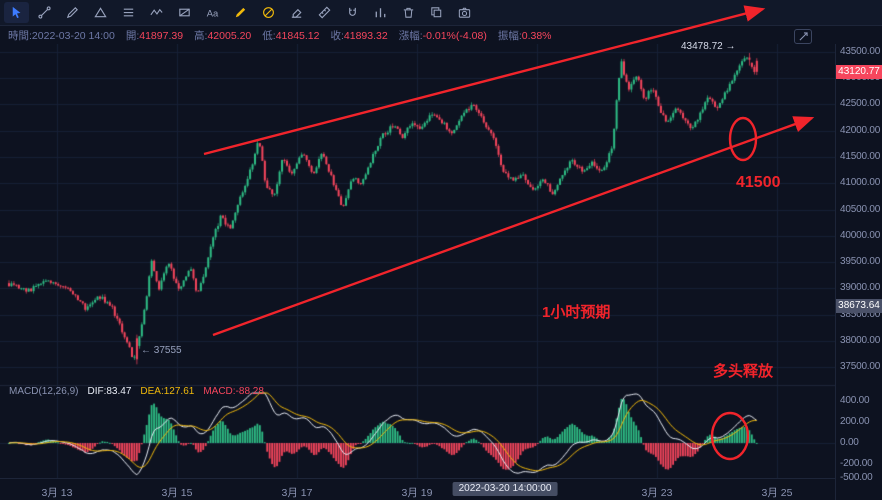 Image resolution: width=882 pixels, height=500 pixels. I want to click on high-price-marker: 43478.72 →, so click(708, 46).